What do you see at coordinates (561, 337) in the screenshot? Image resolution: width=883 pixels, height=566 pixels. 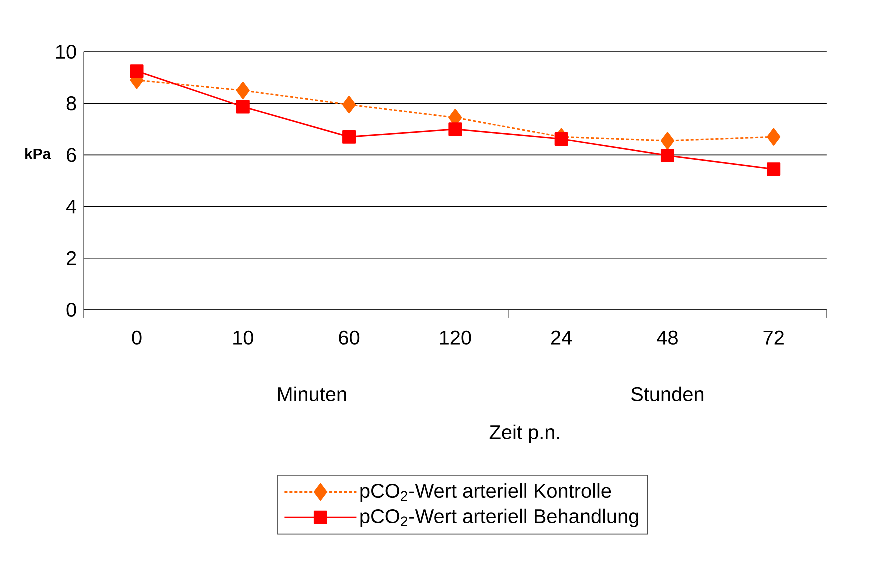 I see `x-tick-label: 24` at bounding box center [561, 337].